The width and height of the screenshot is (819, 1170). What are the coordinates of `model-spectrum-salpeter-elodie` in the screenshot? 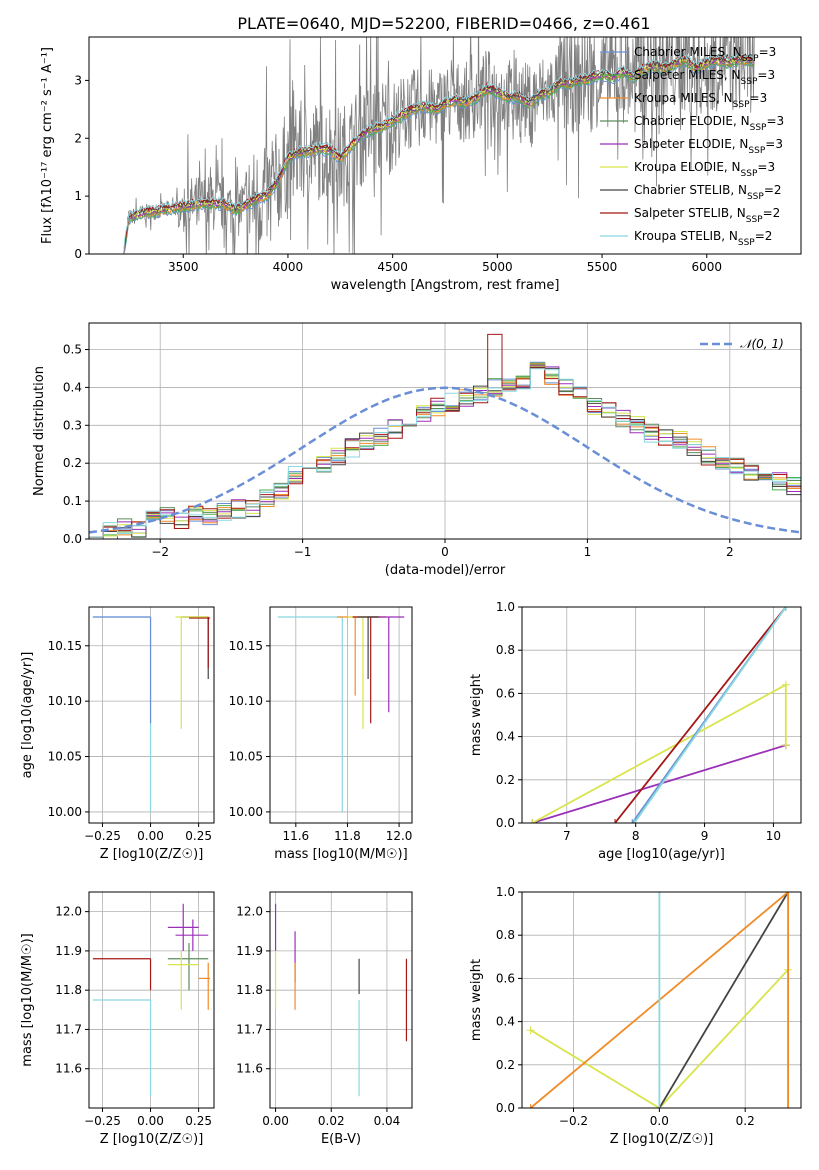 It's located at (439, 155).